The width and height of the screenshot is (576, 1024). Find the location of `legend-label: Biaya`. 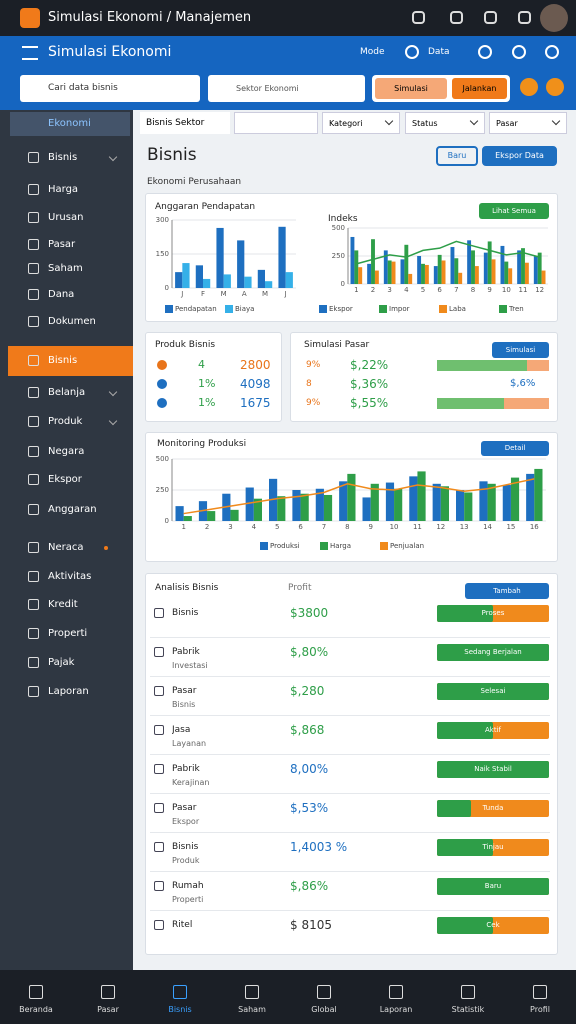

legend-label: Biaya is located at coordinates (245, 309).